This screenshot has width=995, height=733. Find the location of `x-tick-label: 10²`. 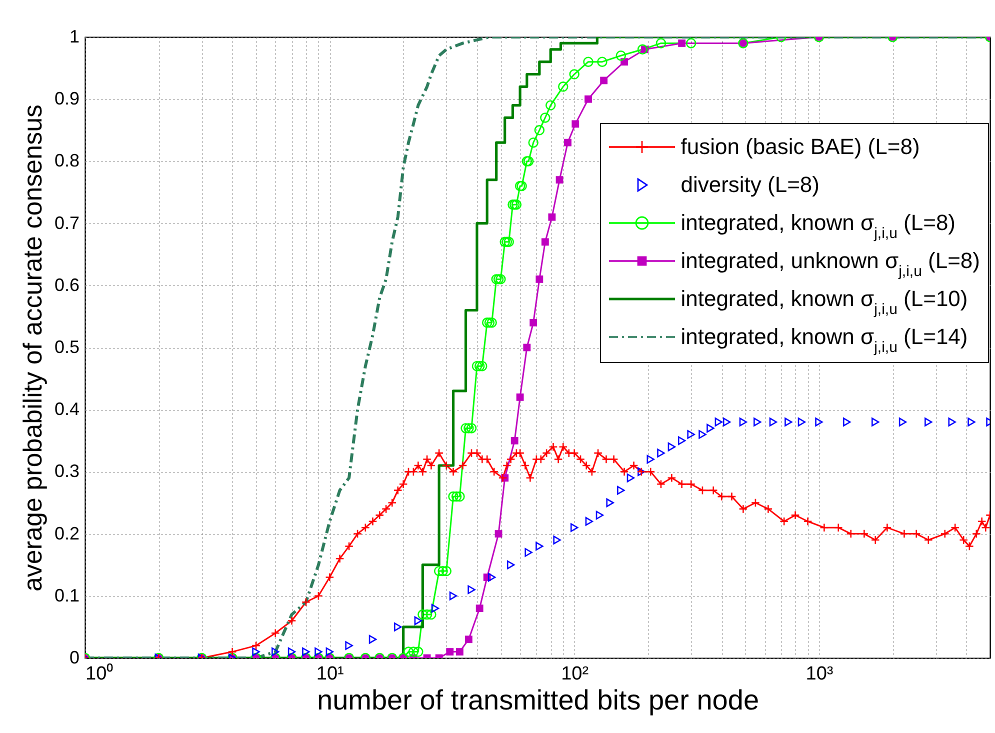

x-tick-label: 10² is located at coordinates (575, 674).